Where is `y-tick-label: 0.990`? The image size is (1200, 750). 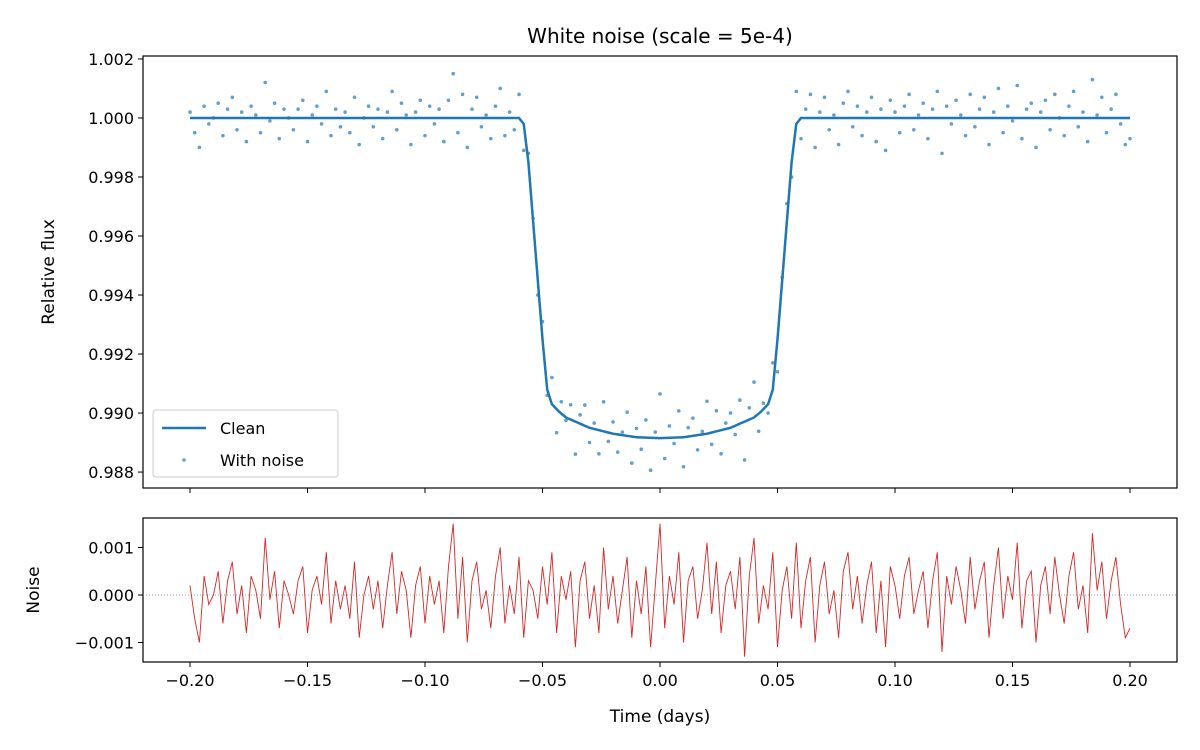 y-tick-label: 0.990 is located at coordinates (111, 413).